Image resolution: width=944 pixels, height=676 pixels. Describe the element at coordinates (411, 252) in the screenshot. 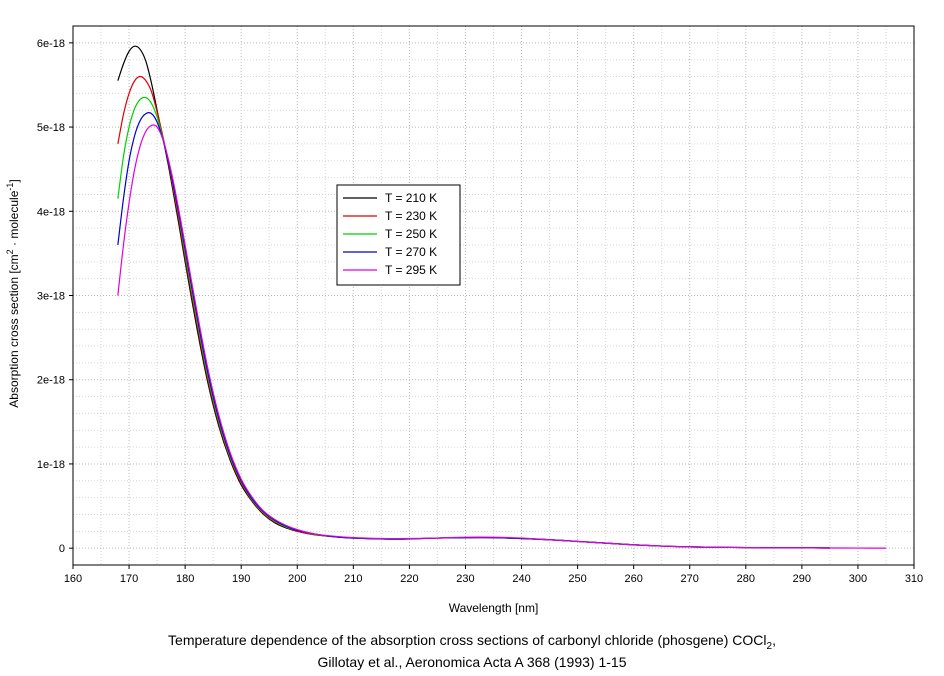

I see `legend-label: T = 270 K` at that location.